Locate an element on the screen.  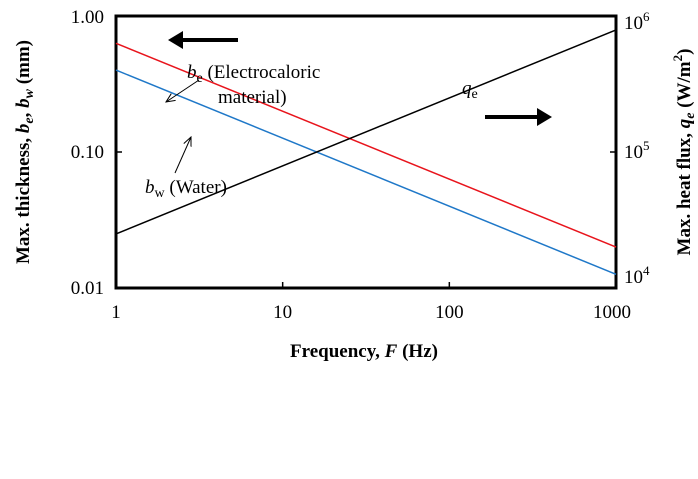
y-tick-label: 0.10 is located at coordinates (87, 152).